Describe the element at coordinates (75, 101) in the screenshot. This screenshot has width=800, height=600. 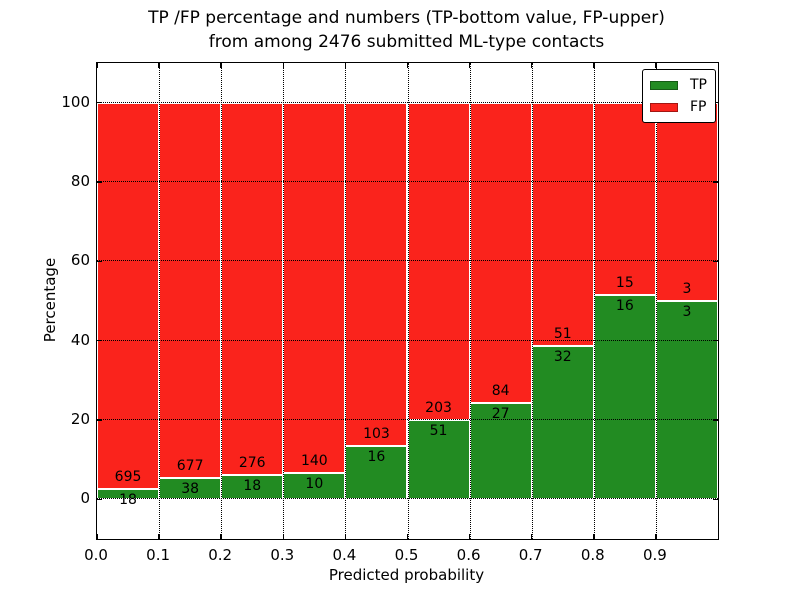
I see `y-tick-label: 100` at that location.